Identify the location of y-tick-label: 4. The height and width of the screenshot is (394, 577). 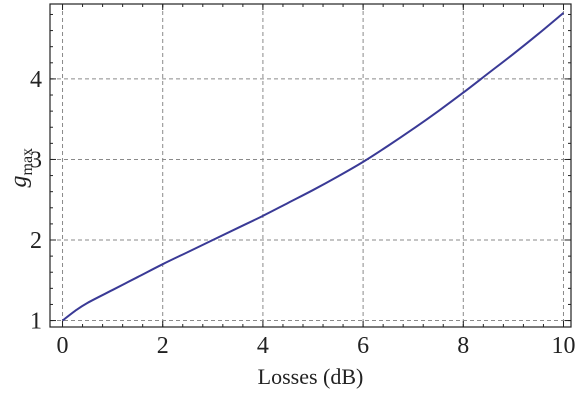
(36, 80).